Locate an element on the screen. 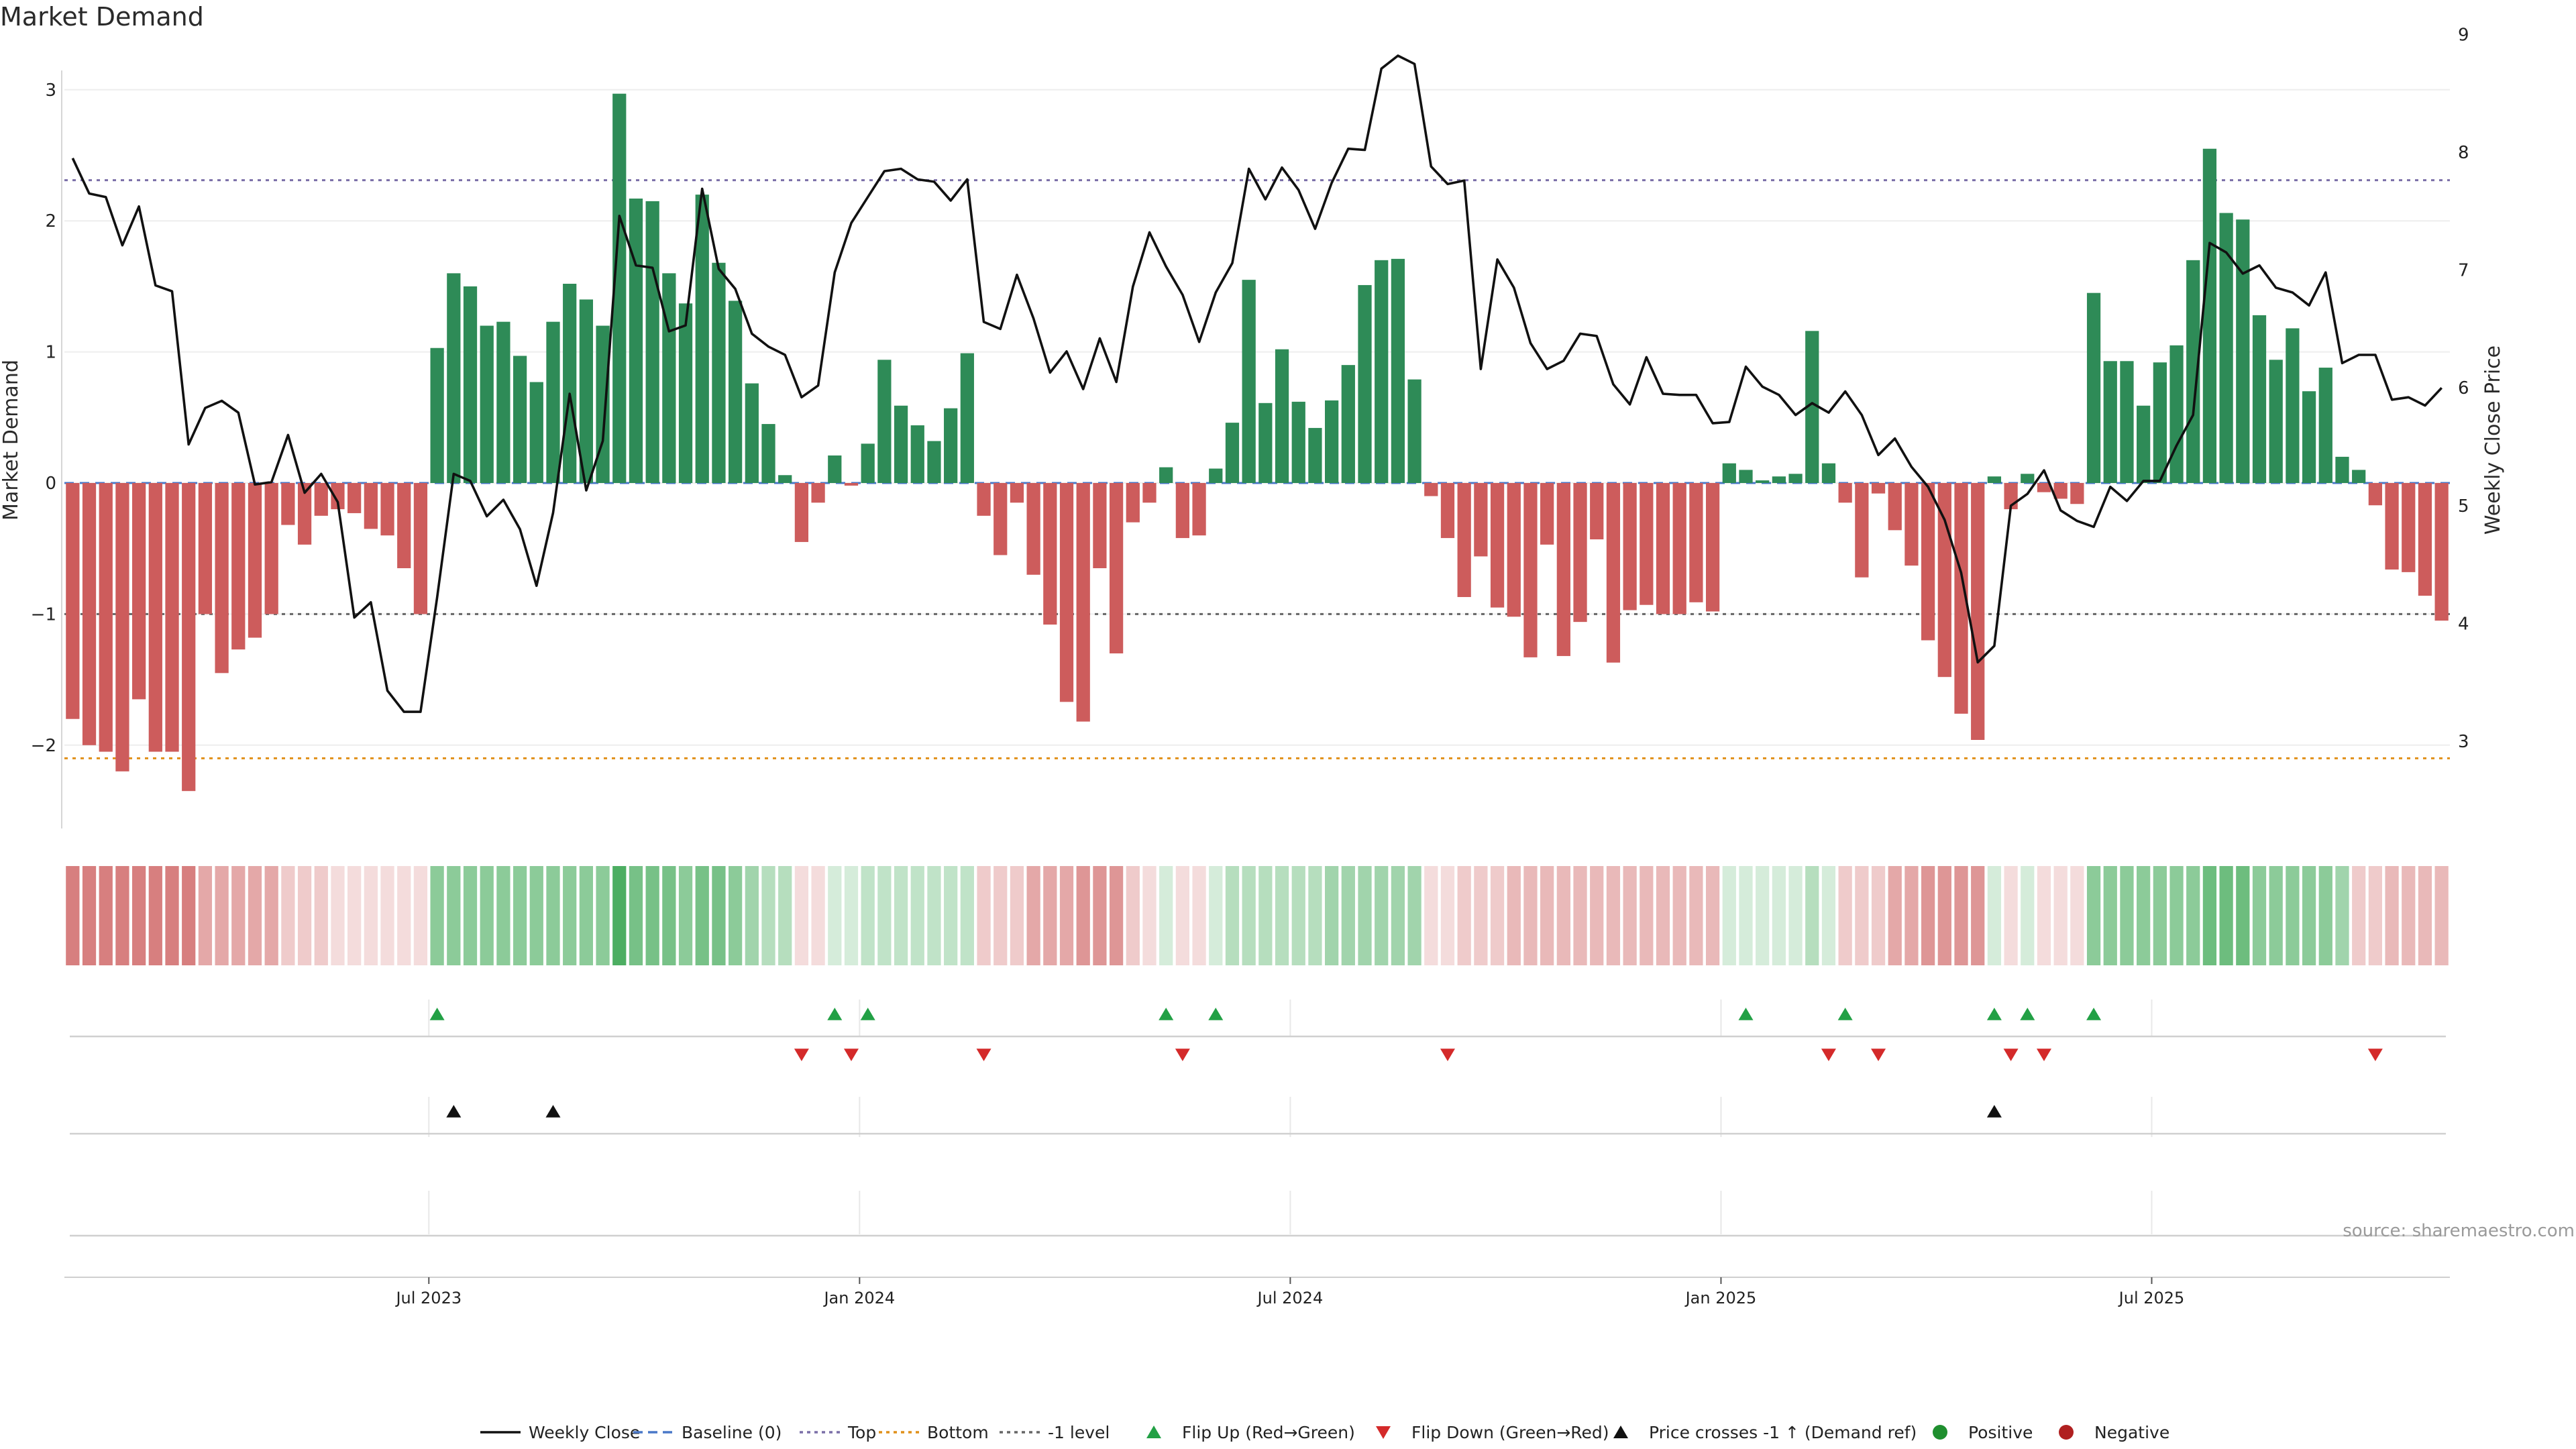  legend-label: Top is located at coordinates (861, 1432).